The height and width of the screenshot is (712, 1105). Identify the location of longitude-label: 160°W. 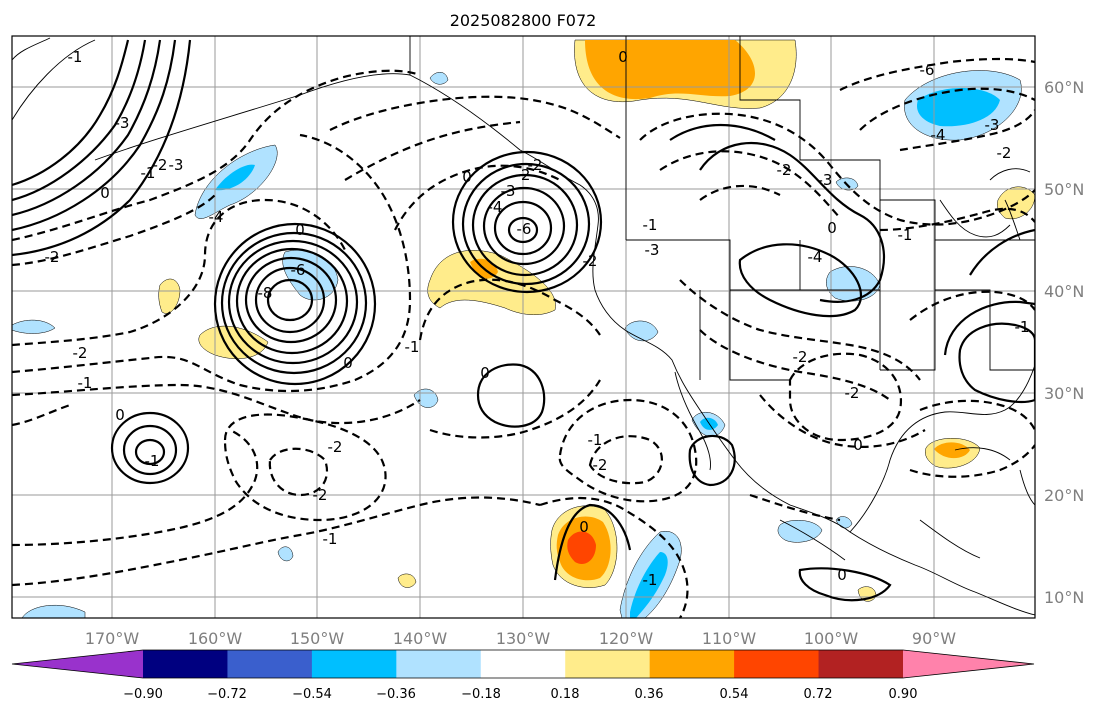
(215, 638).